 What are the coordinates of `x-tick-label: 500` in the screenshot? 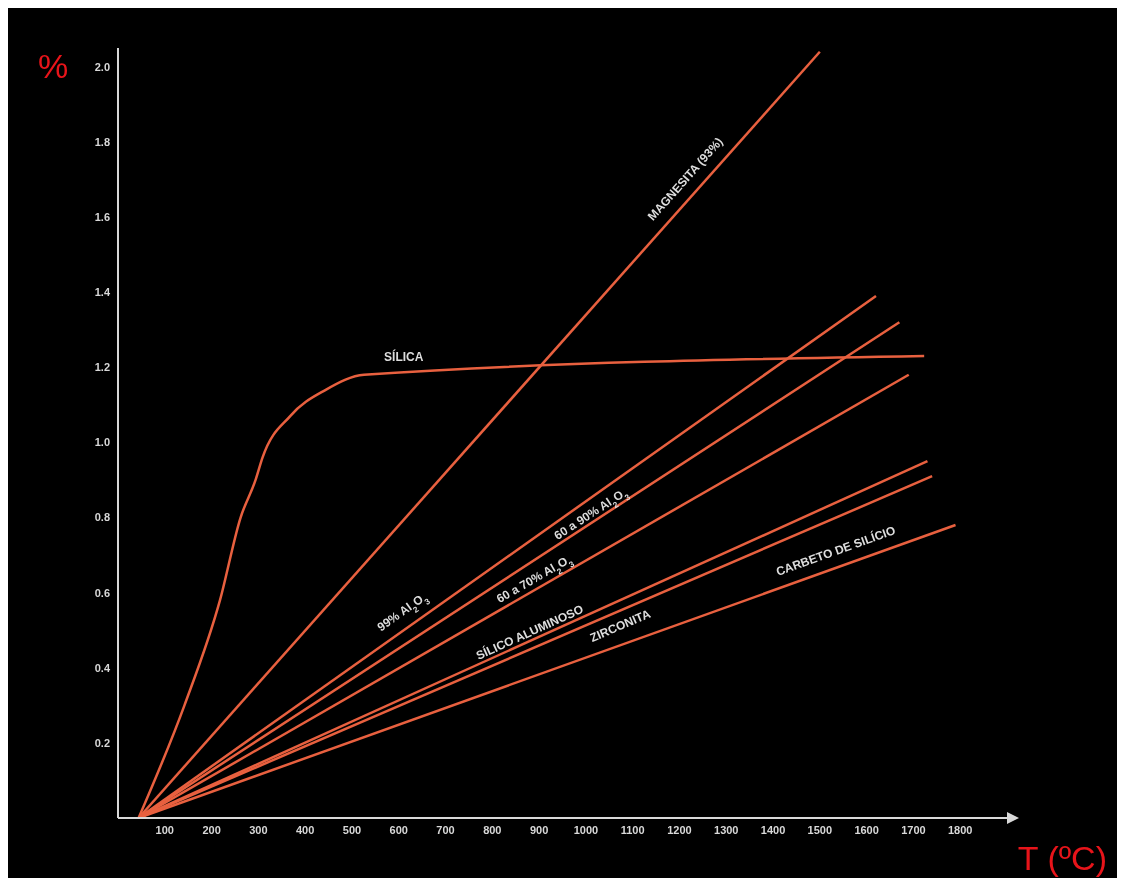 It's located at (352, 829).